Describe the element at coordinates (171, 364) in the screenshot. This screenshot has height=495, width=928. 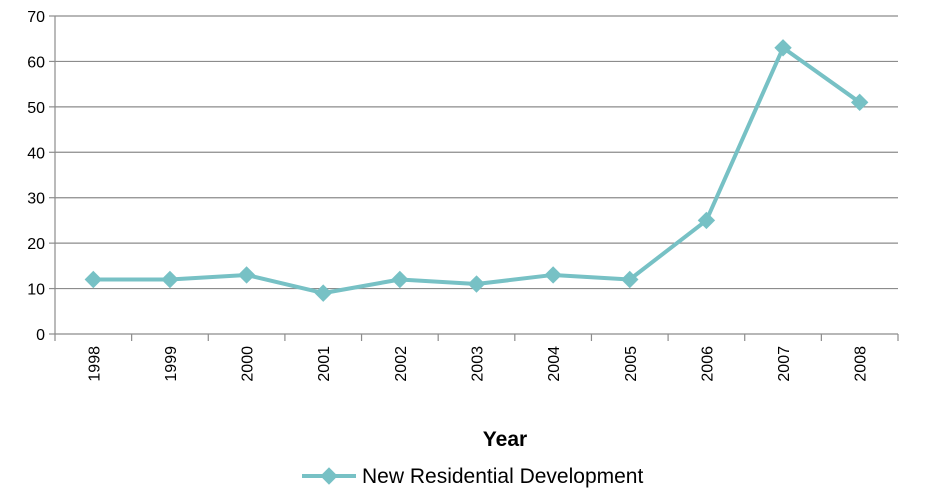
I see `x-tick-label: 1999` at that location.